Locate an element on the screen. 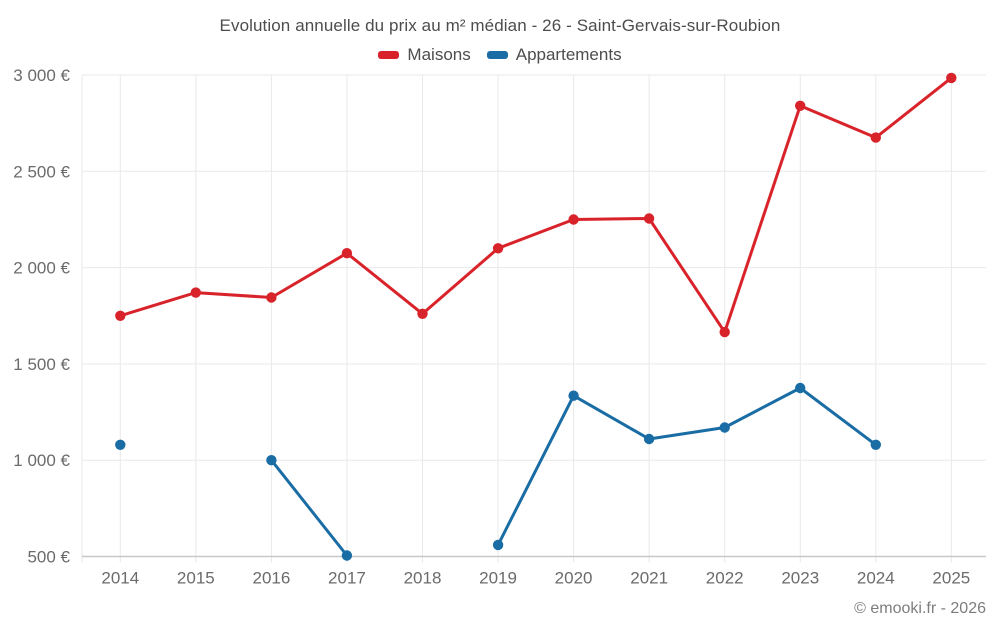  y-axis-tick-label: 3 000 € is located at coordinates (41, 75).